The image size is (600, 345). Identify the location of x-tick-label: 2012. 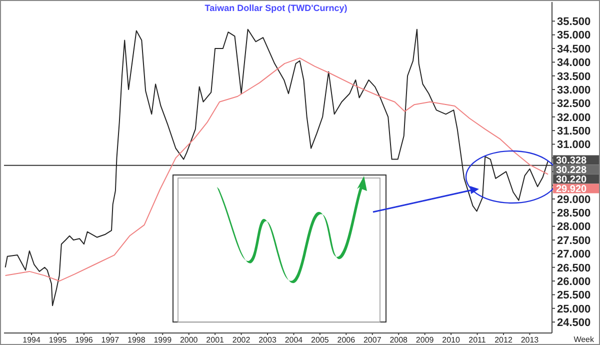
(503, 340).